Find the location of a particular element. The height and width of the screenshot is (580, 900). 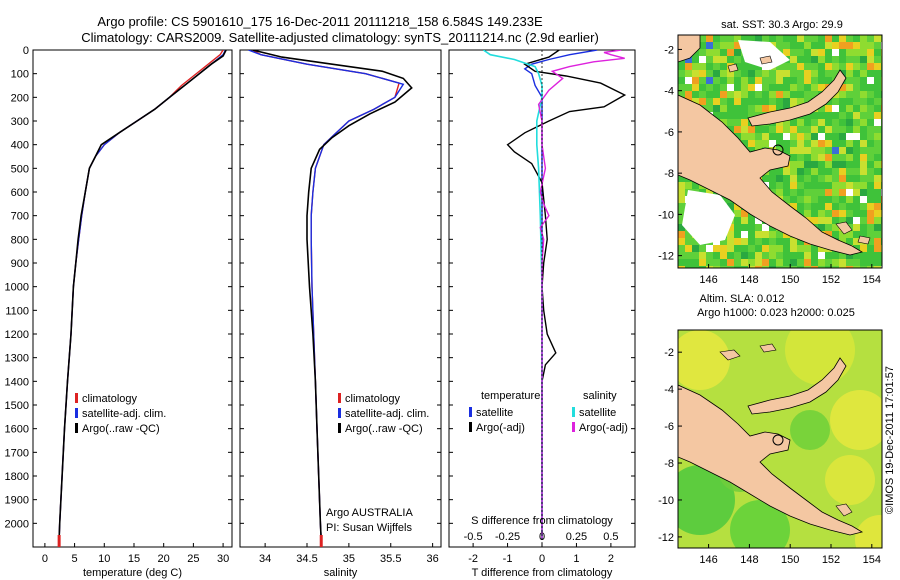

sla-map-title-line-1: Altim. SLA: 0.012 is located at coordinates (742, 299).